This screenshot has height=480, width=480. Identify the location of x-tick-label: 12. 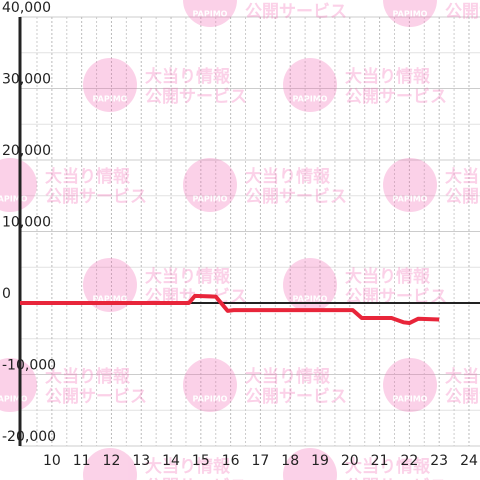
(112, 461).